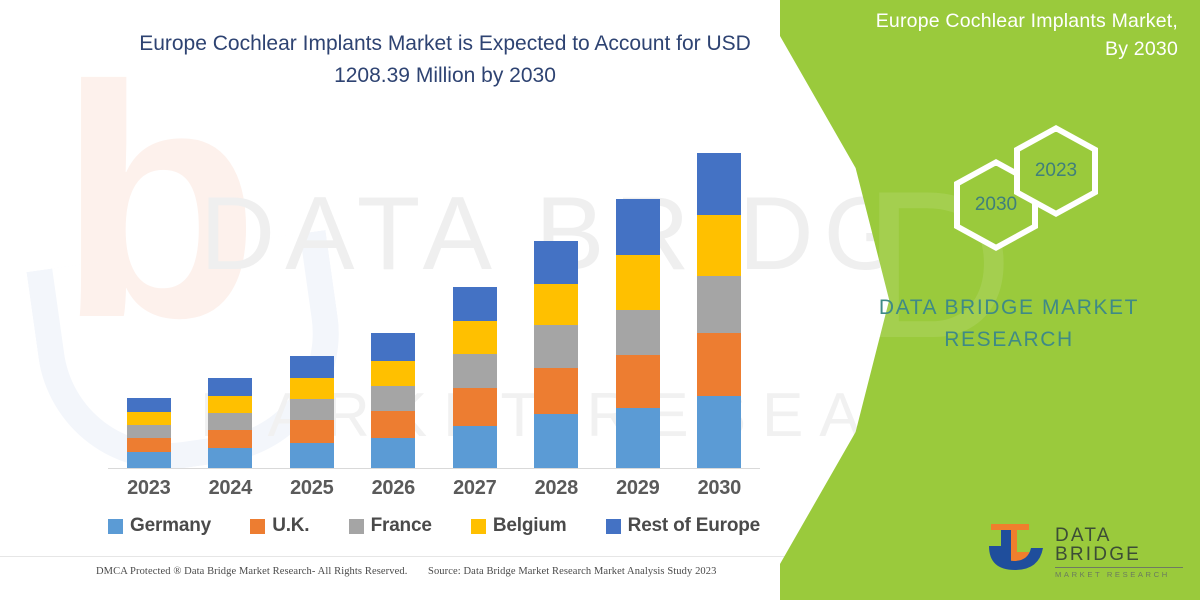 The width and height of the screenshot is (1200, 600). What do you see at coordinates (1016, 547) in the screenshot?
I see `logo-mark-icon` at bounding box center [1016, 547].